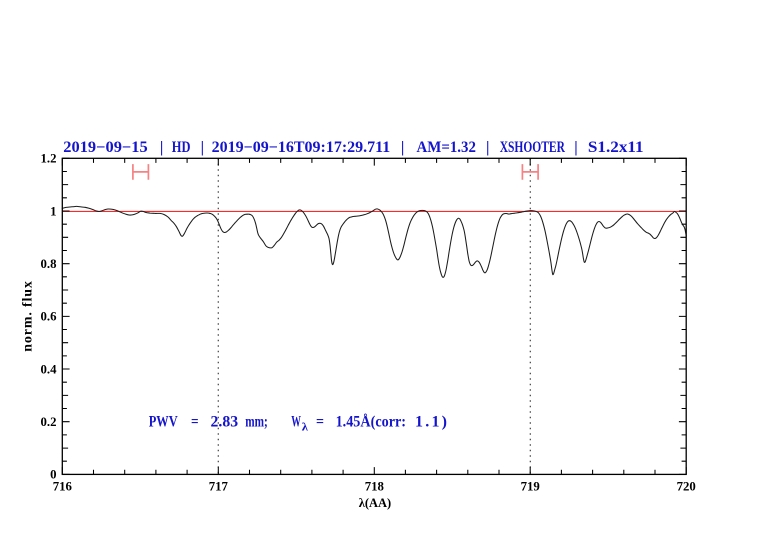 The width and height of the screenshot is (782, 542). What do you see at coordinates (49, 317) in the screenshot?
I see `svg-text: 0.6` at bounding box center [49, 317].